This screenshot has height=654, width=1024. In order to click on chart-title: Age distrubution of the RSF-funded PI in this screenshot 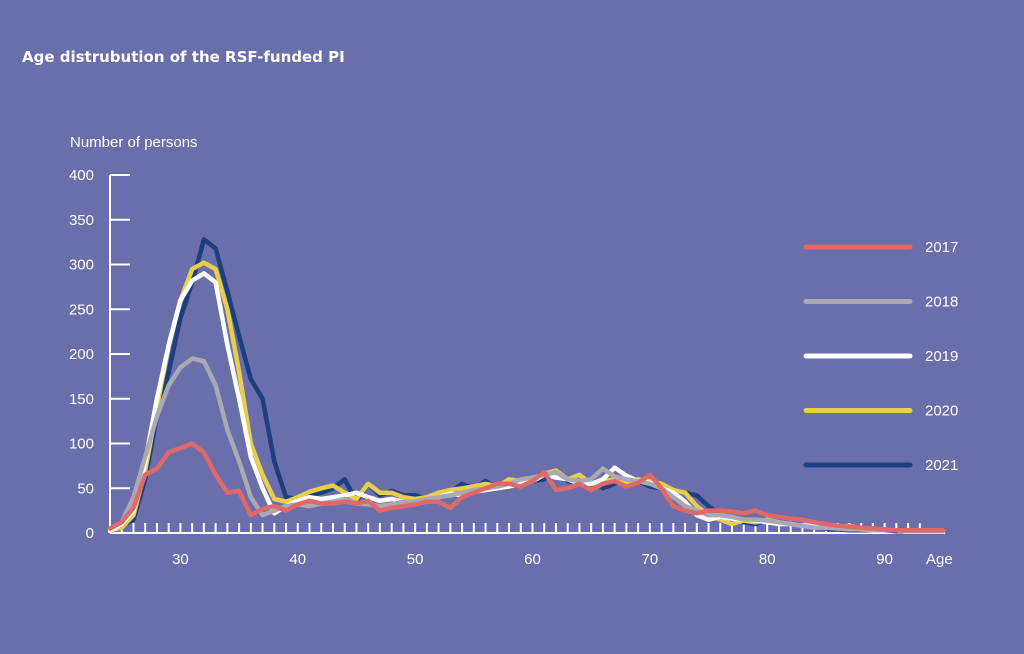, I will do `click(183, 57)`.